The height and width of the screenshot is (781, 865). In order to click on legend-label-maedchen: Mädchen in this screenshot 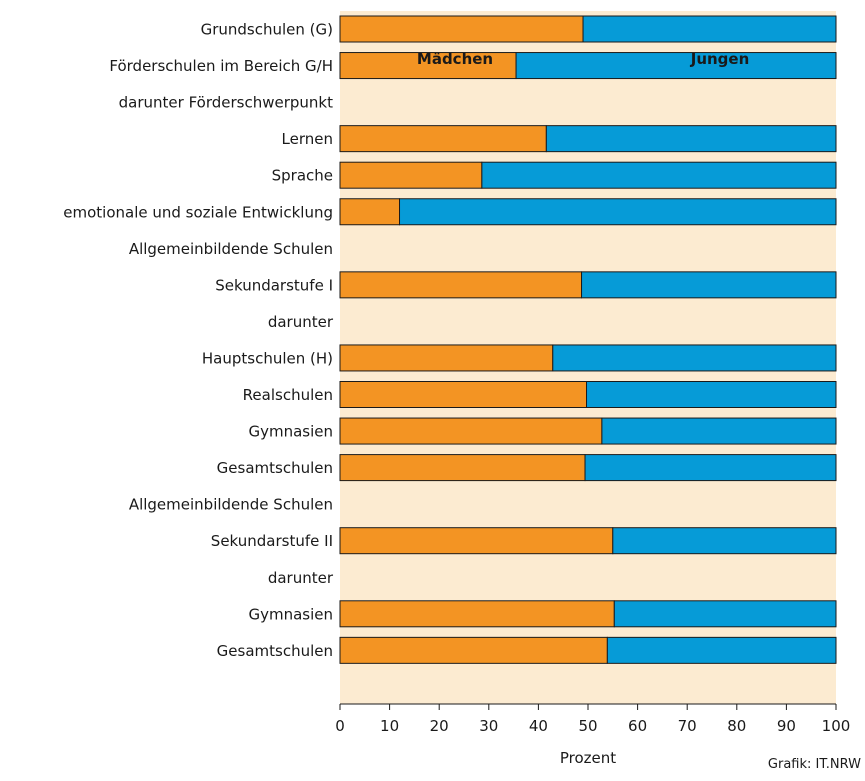, I will do `click(455, 59)`.